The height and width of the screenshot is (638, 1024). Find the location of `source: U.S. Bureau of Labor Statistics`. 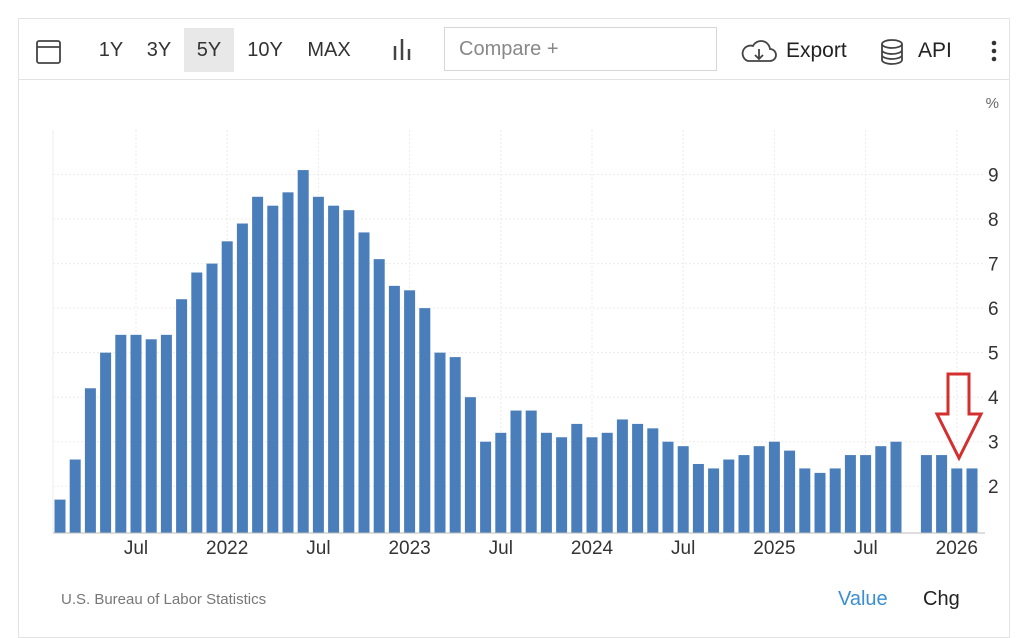

source: U.S. Bureau of Labor Statistics is located at coordinates (163, 599).